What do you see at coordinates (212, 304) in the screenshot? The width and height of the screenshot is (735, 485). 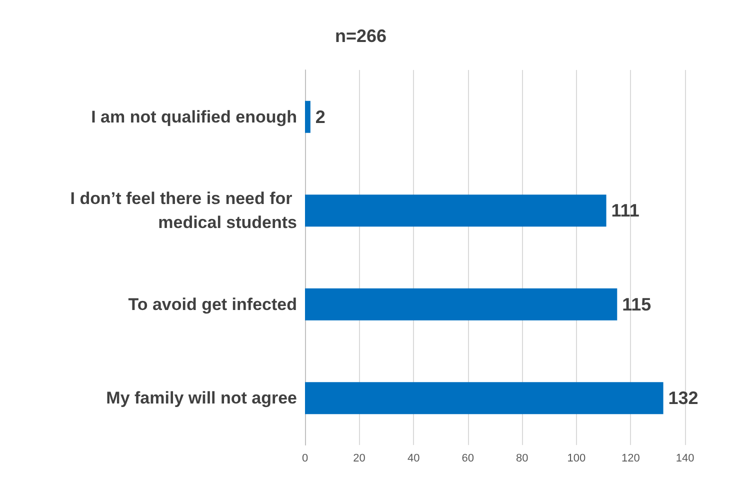 I see `y-tick-label: To avoid get infected` at bounding box center [212, 304].